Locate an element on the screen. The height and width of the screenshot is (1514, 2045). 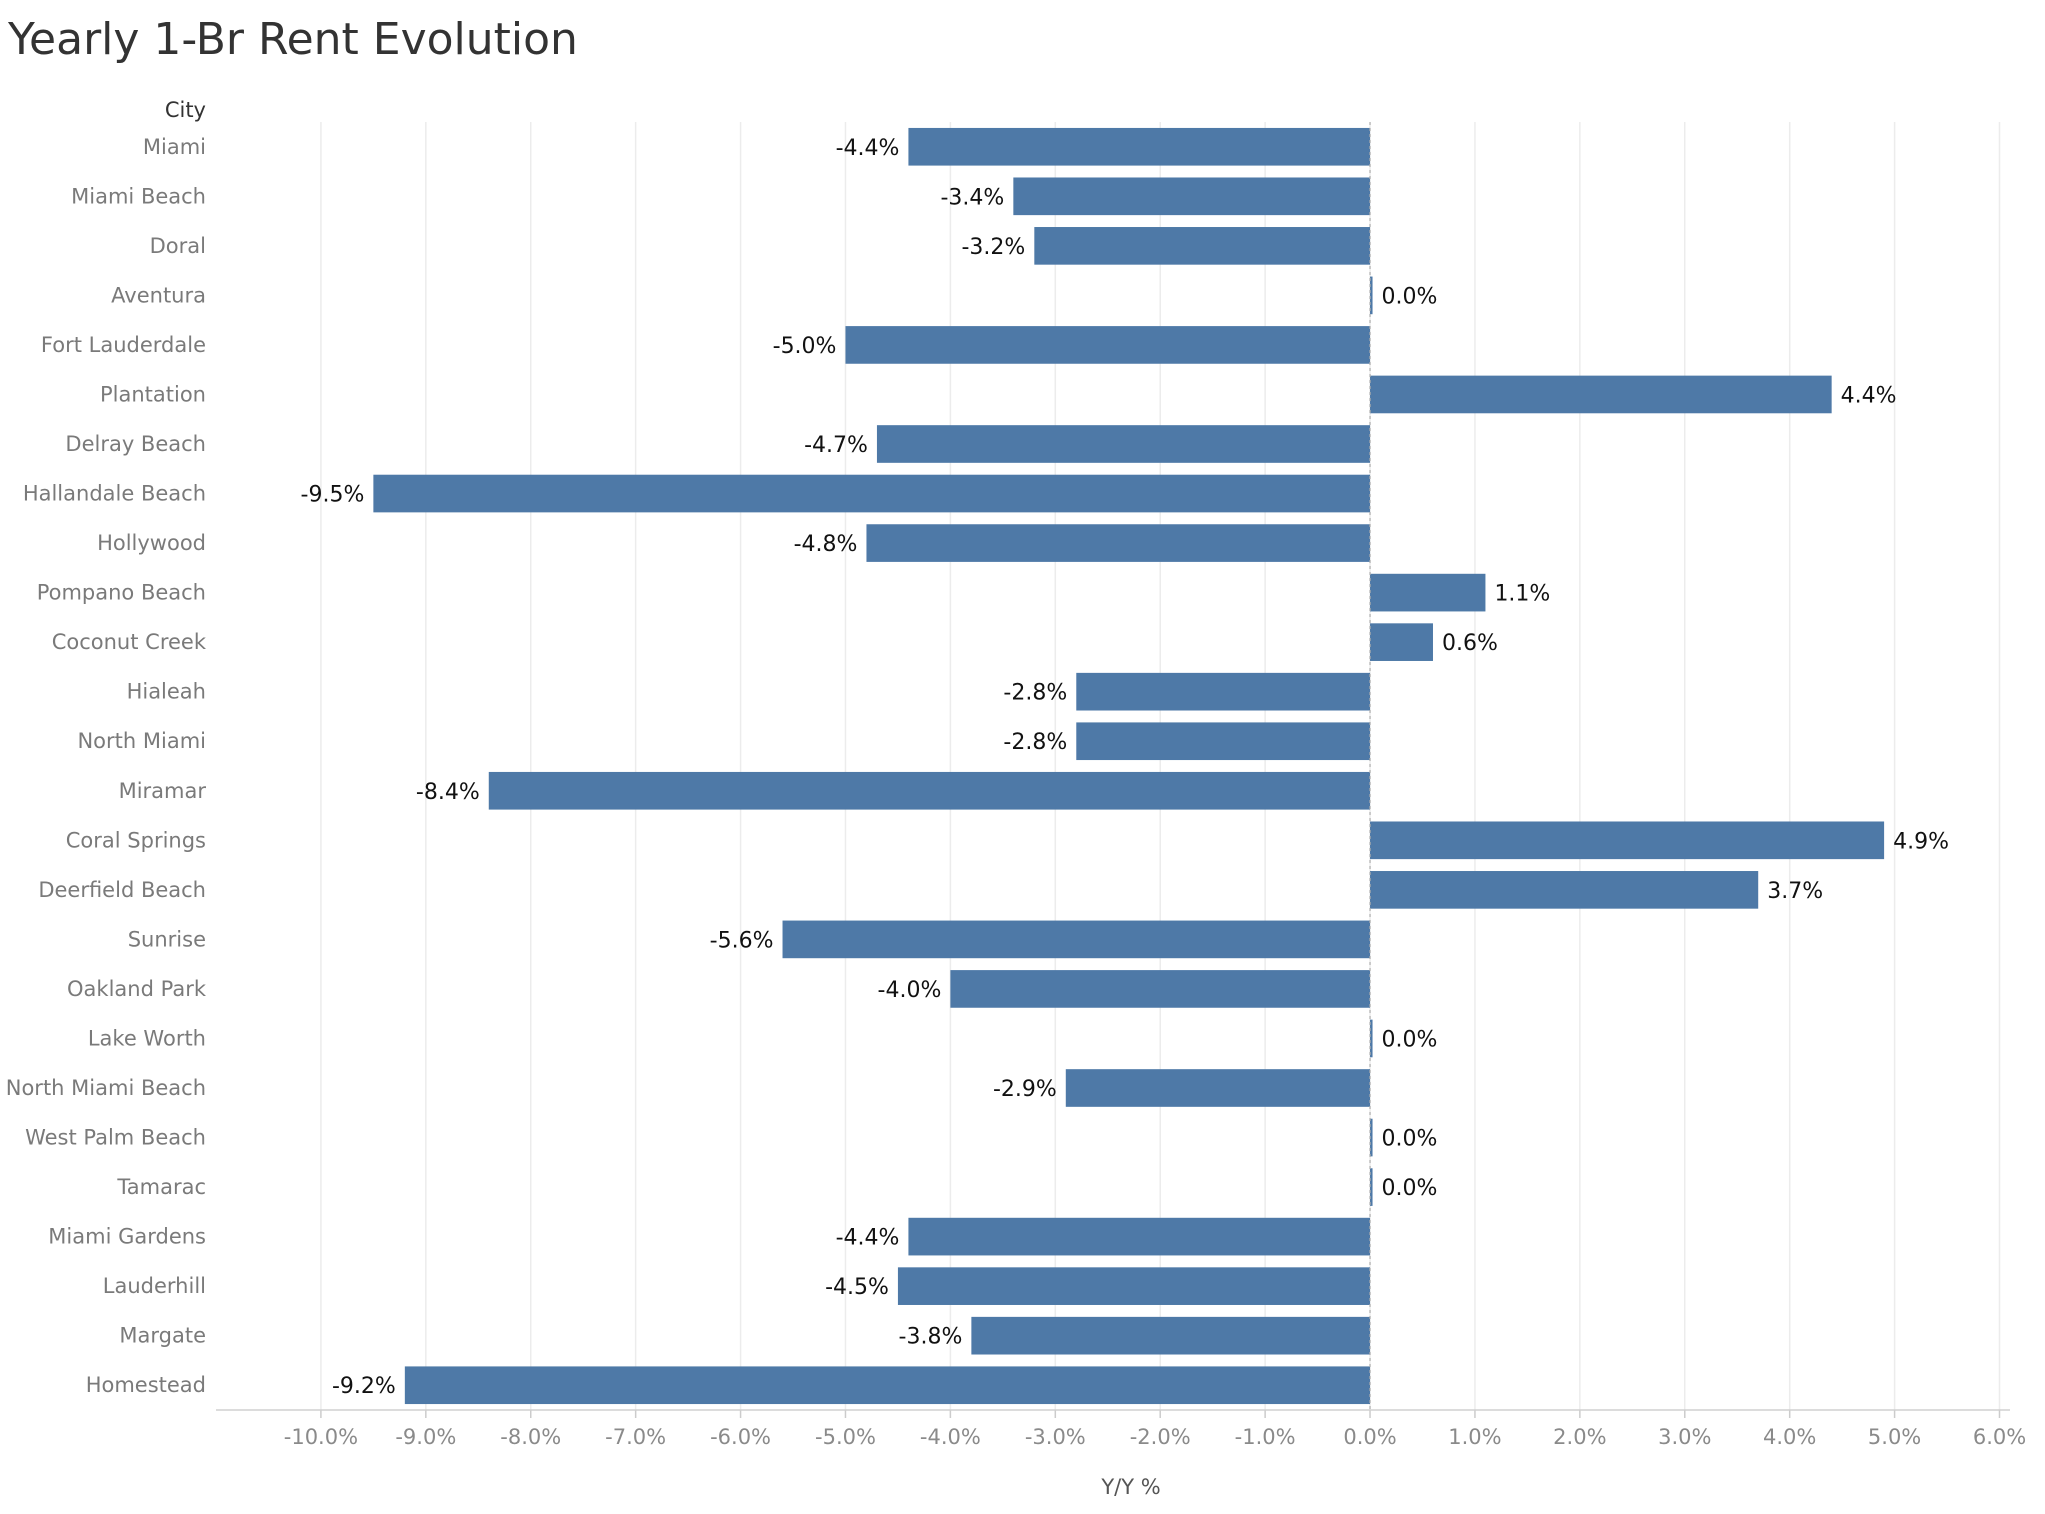
data-label: 0.6% is located at coordinates (1470, 643).